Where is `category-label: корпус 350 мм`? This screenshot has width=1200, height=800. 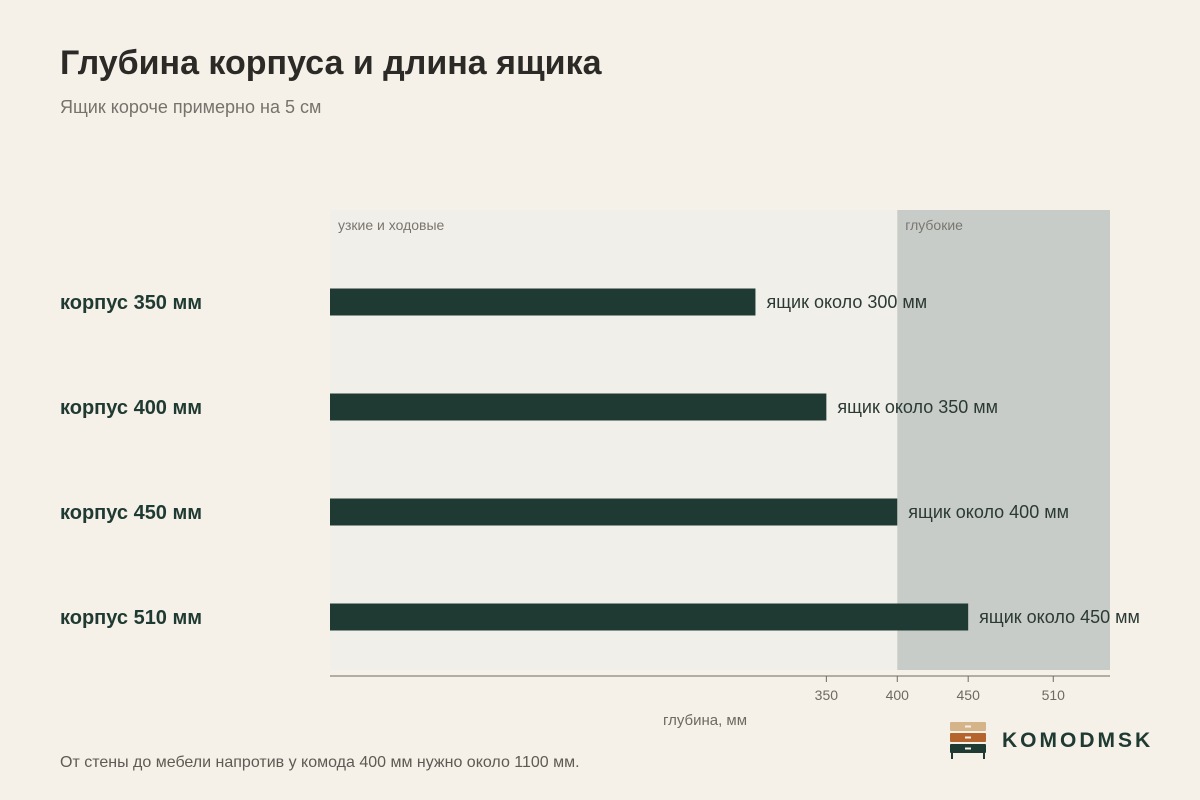
category-label: корпус 350 мм is located at coordinates (131, 303).